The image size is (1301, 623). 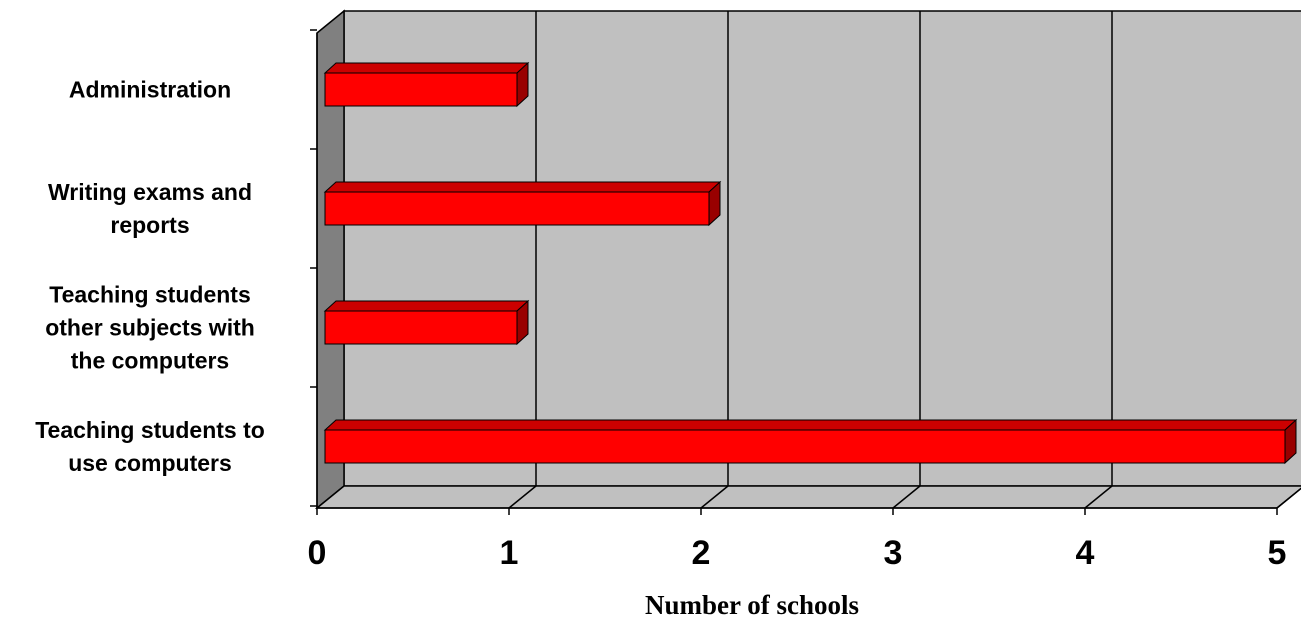 What do you see at coordinates (150, 295) in the screenshot?
I see `category-label-line: Teaching students` at bounding box center [150, 295].